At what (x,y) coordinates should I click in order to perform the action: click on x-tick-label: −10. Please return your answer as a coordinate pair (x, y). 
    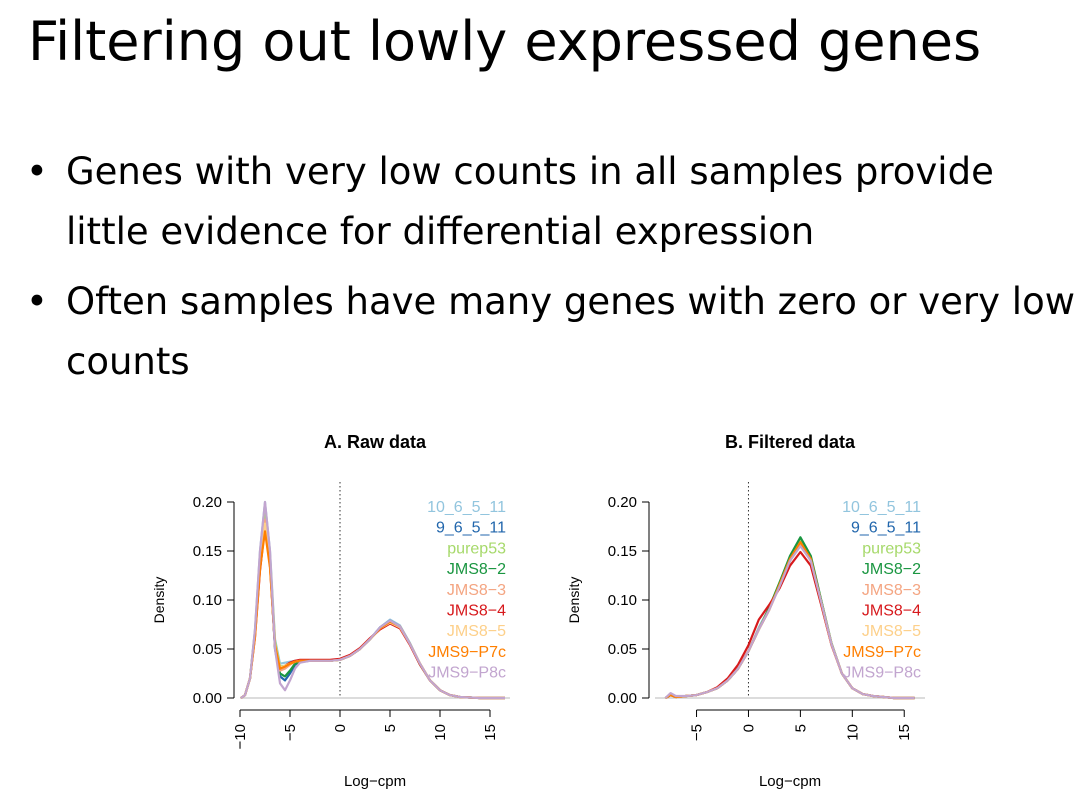
    Looking at the image, I should click on (240, 736).